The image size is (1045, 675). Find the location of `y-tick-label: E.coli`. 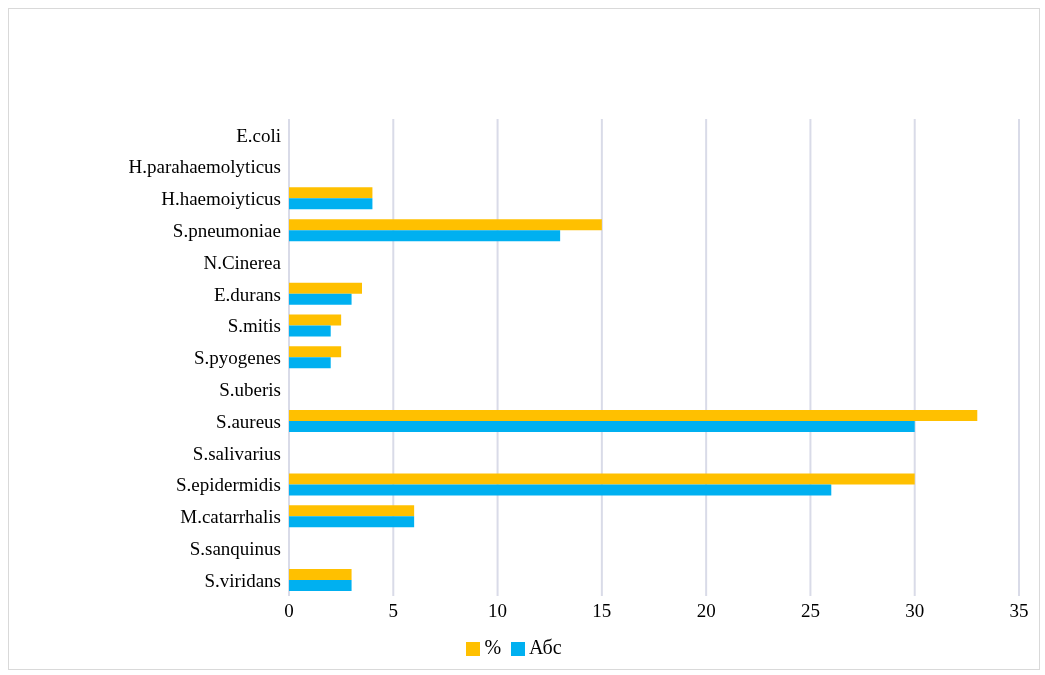

y-tick-label: E.coli is located at coordinates (258, 135).